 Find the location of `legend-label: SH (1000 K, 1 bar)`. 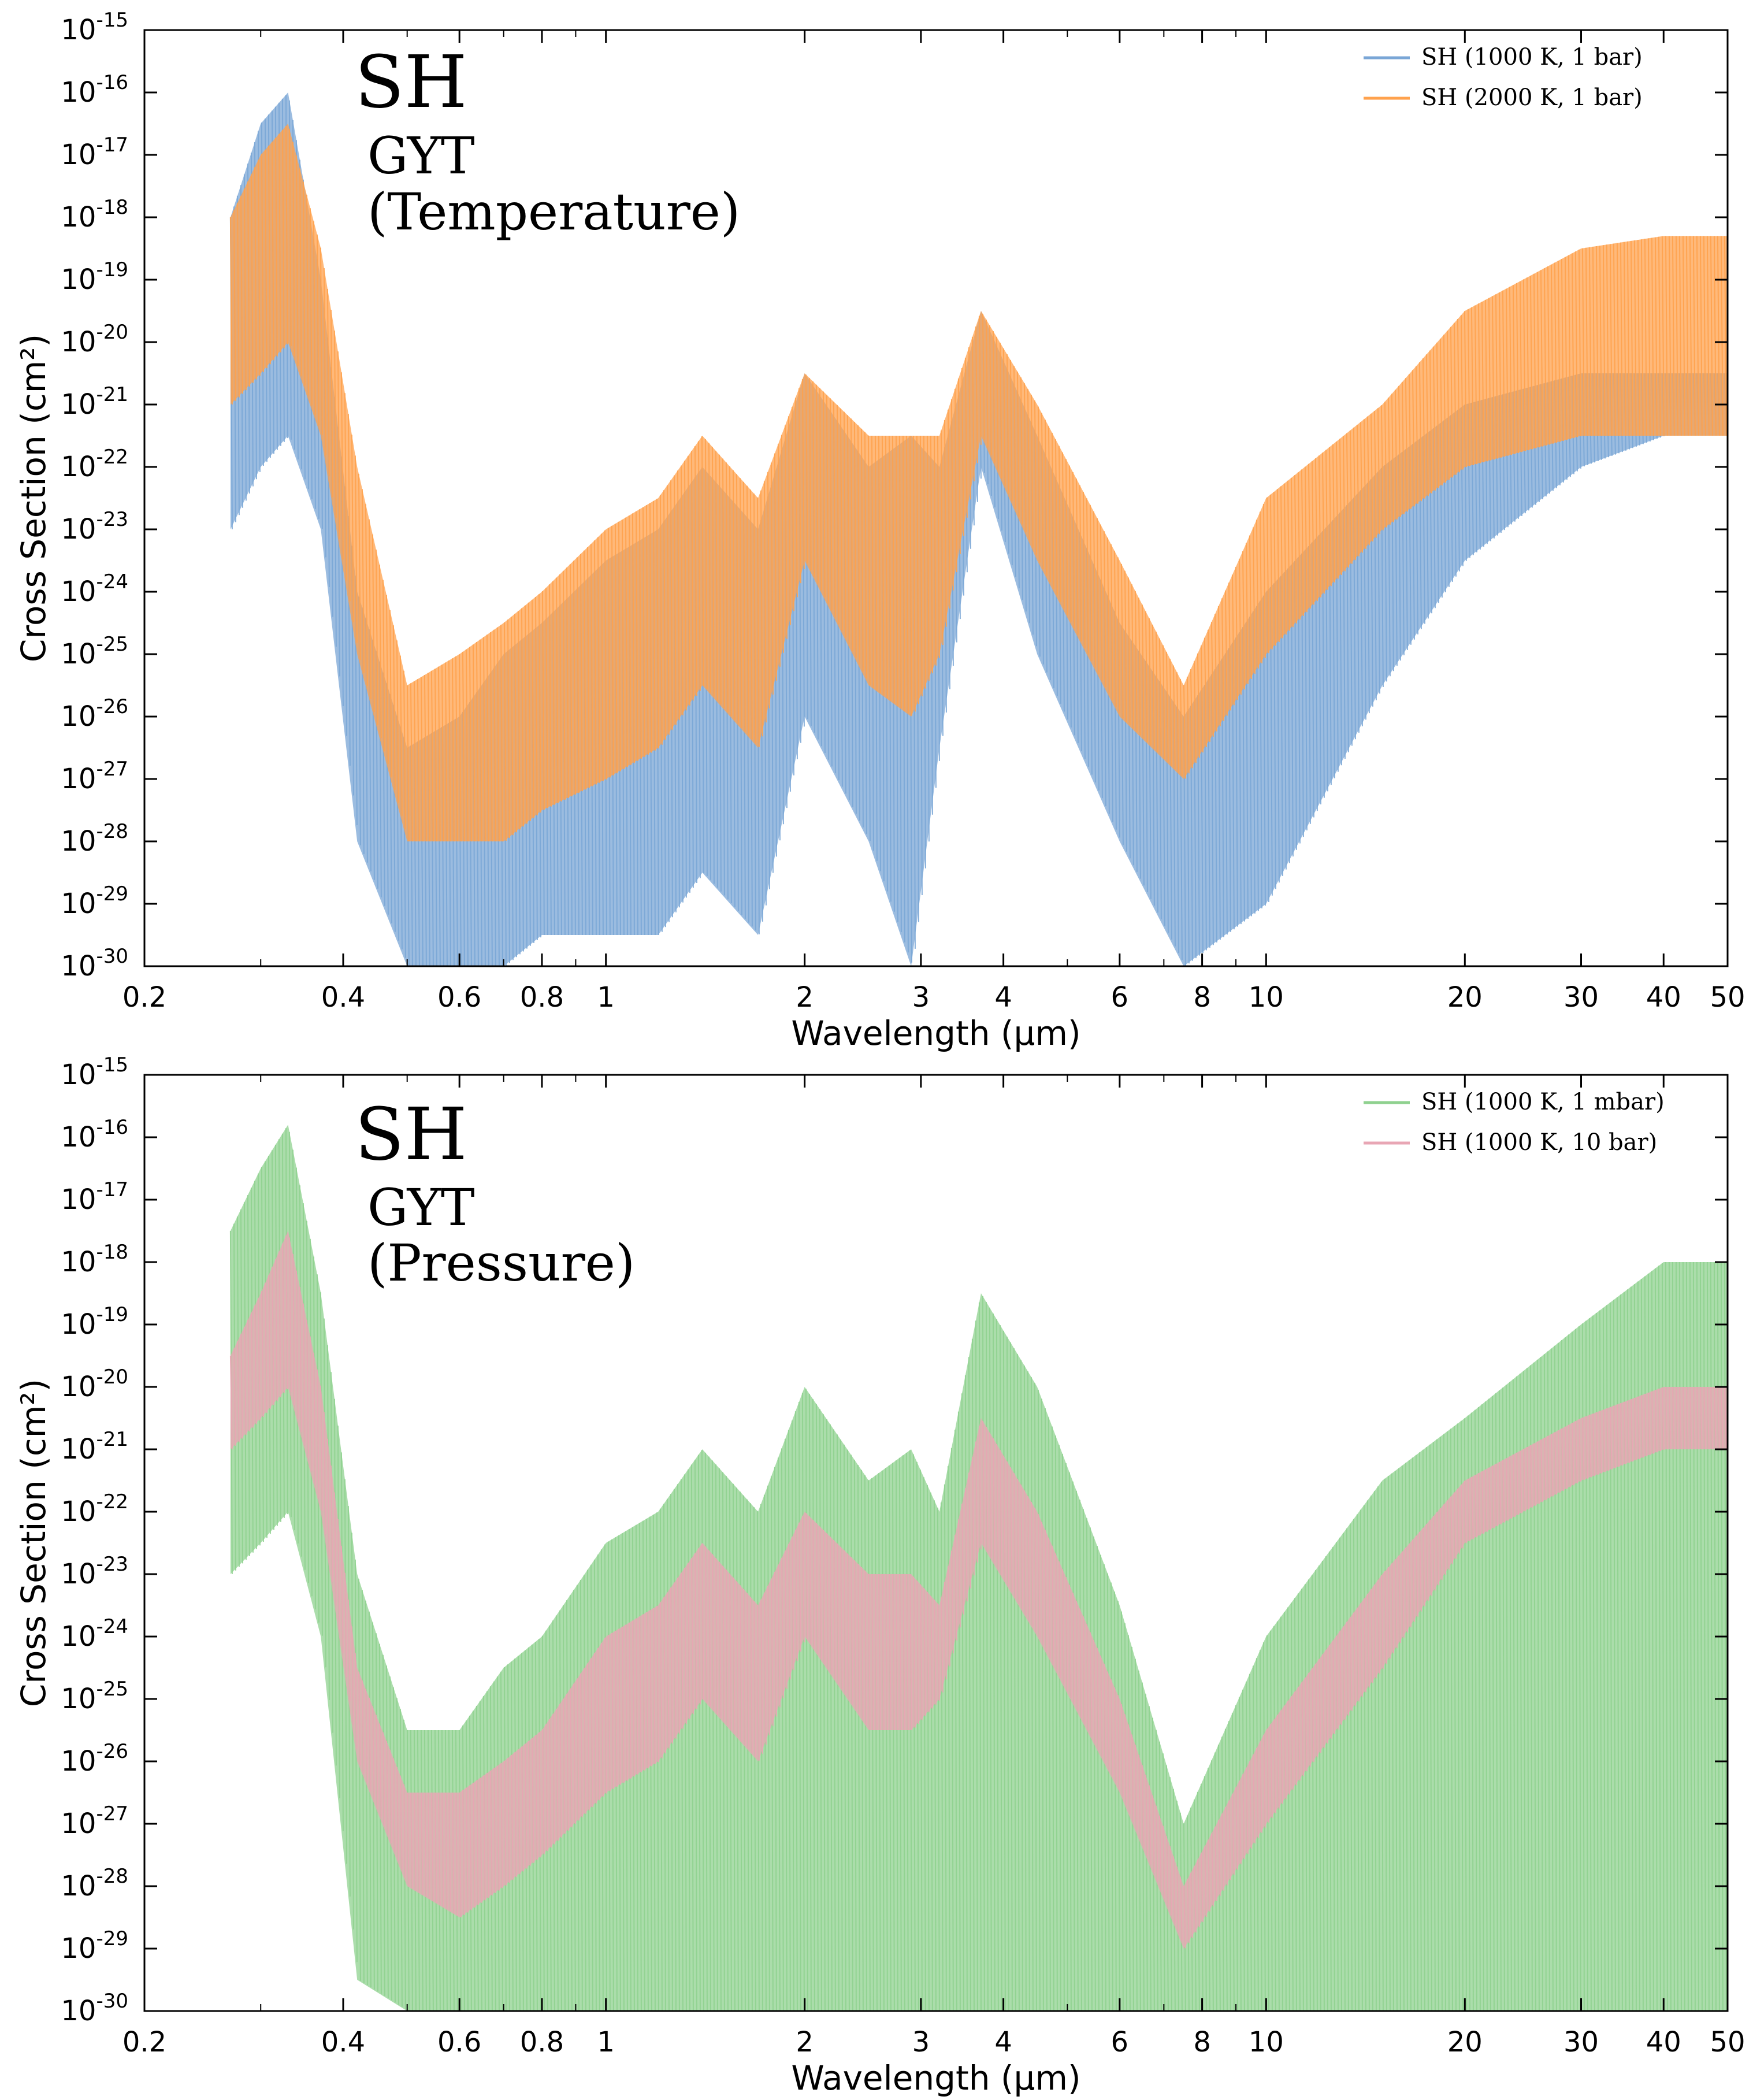

legend-label: SH (1000 K, 1 bar) is located at coordinates (1532, 58).